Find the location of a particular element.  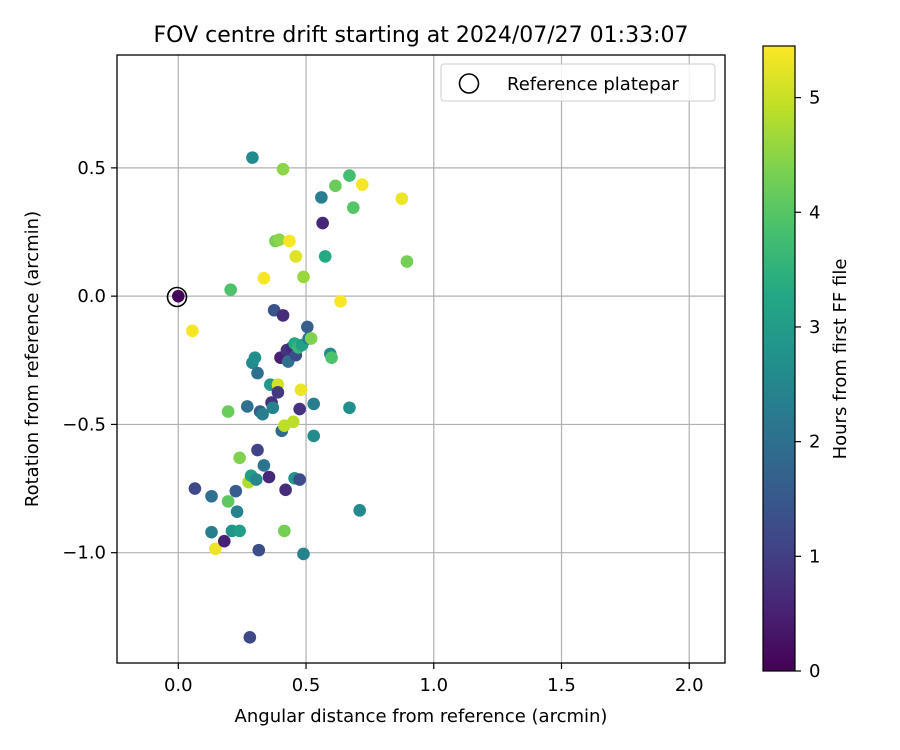

y-axis-ticks: 0.5 0.0 −0.5 −1.0 is located at coordinates (89, 361).